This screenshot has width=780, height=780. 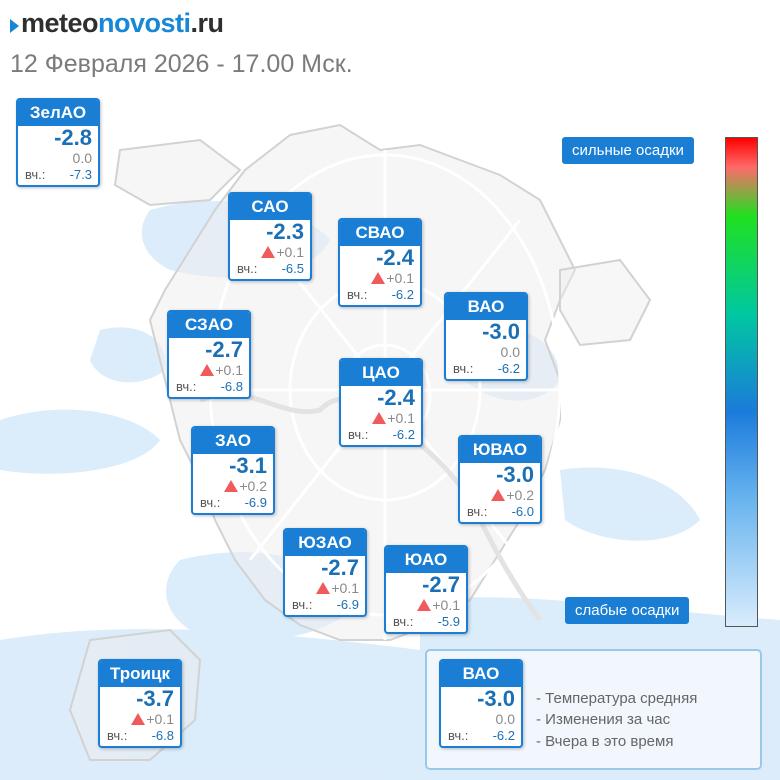 I want to click on district-name: СЗАО, so click(x=209, y=325).